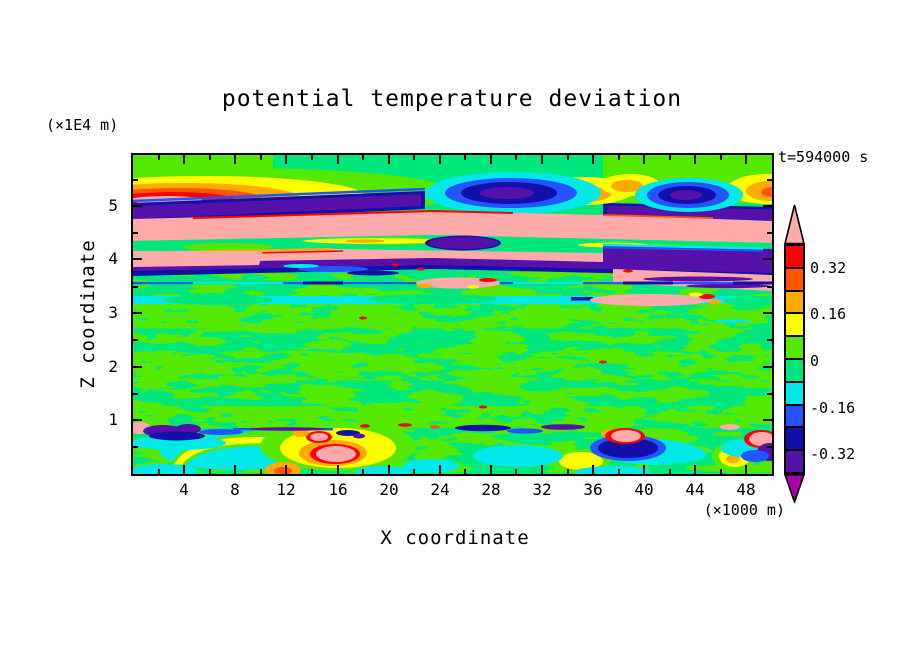 This screenshot has height=654, width=904. I want to click on x-tick-label: 44, so click(695, 489).